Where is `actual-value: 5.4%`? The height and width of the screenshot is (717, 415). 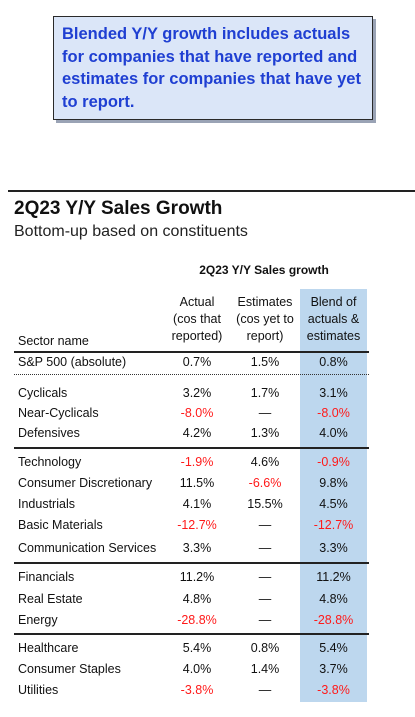
actual-value: 5.4% is located at coordinates (197, 648).